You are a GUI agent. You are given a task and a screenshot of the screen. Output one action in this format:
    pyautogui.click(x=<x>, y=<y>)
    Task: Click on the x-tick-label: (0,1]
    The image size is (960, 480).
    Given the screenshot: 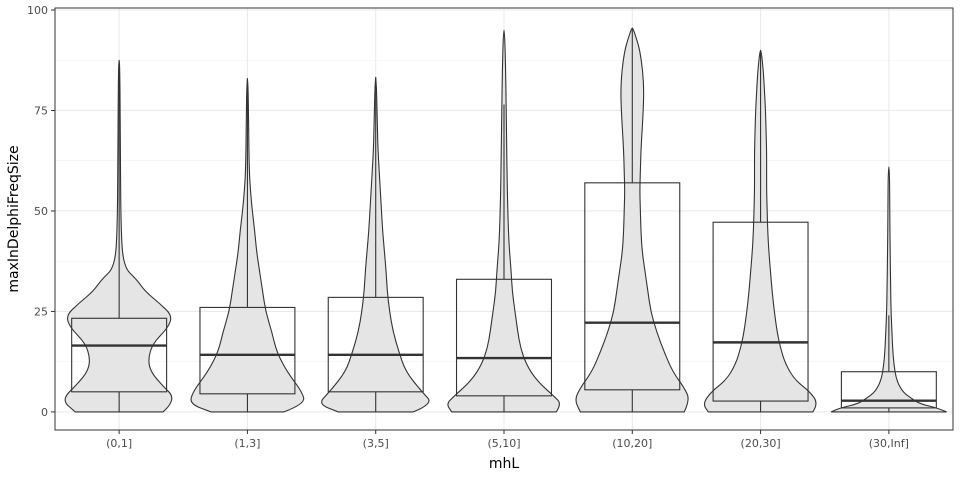 What is the action you would take?
    pyautogui.click(x=119, y=443)
    